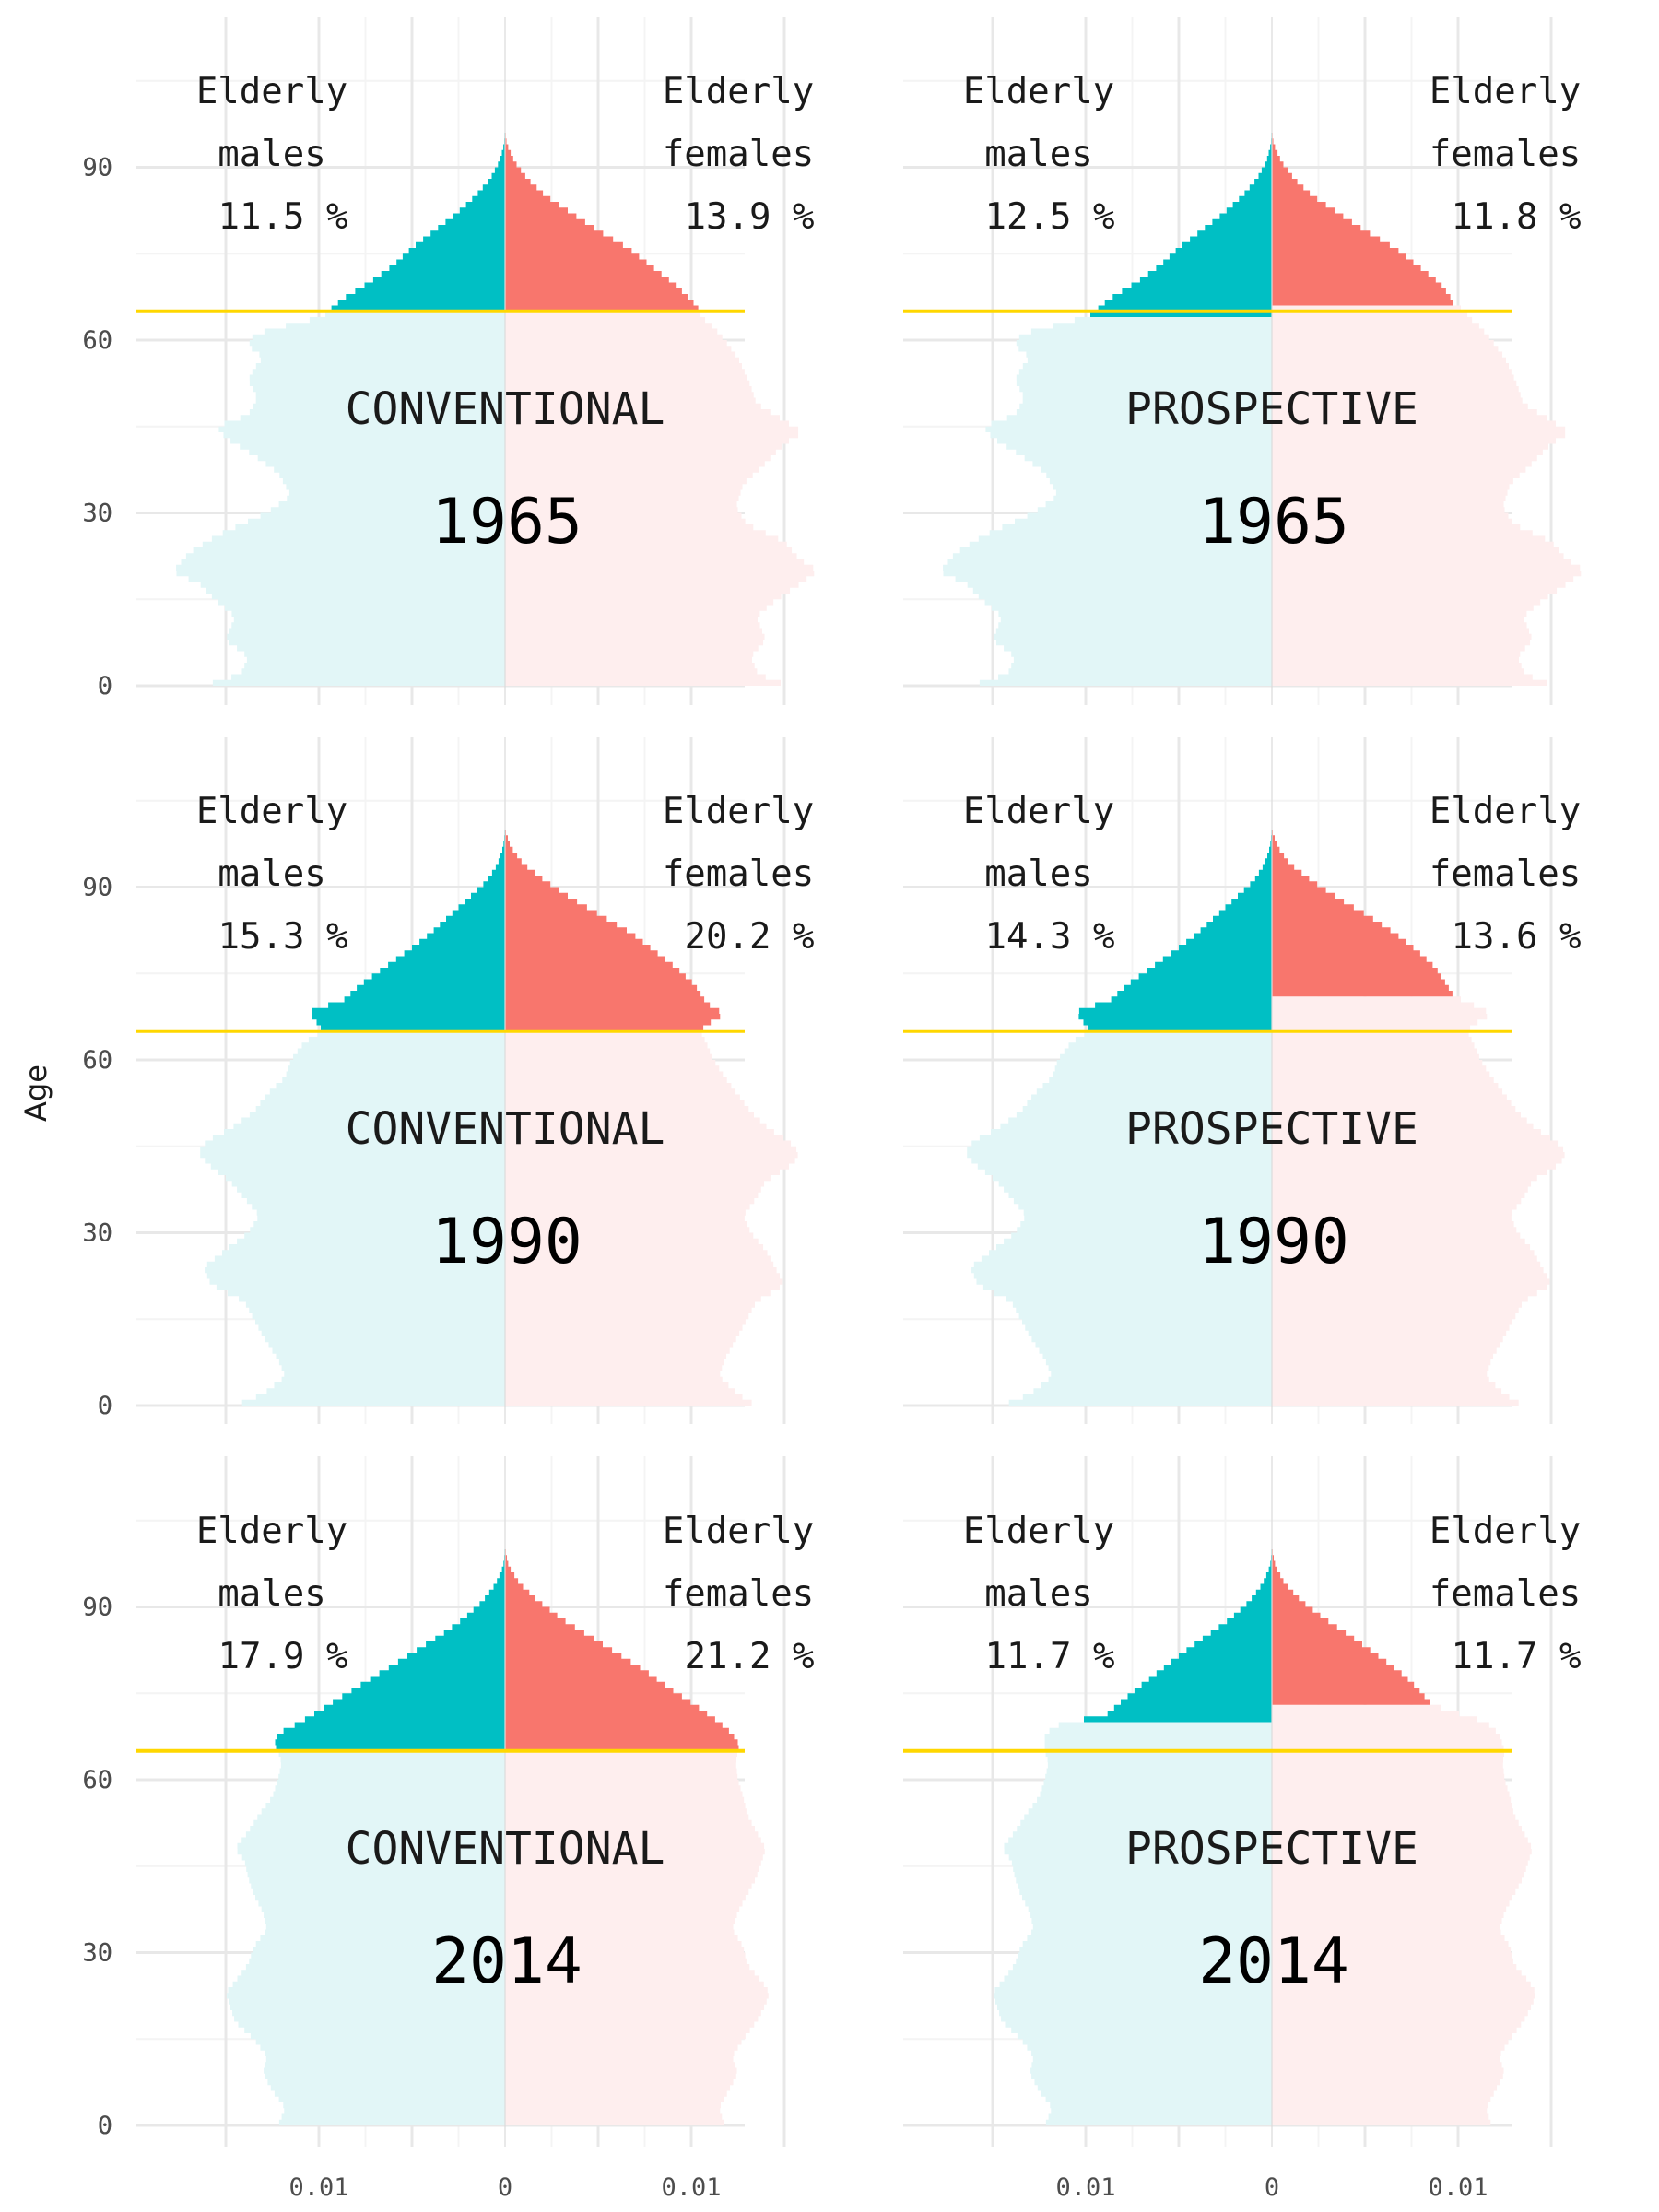 This screenshot has height=2212, width=1659. What do you see at coordinates (1517, 937) in the screenshot?
I see `elderly-females-percent: 13.6 %` at bounding box center [1517, 937].